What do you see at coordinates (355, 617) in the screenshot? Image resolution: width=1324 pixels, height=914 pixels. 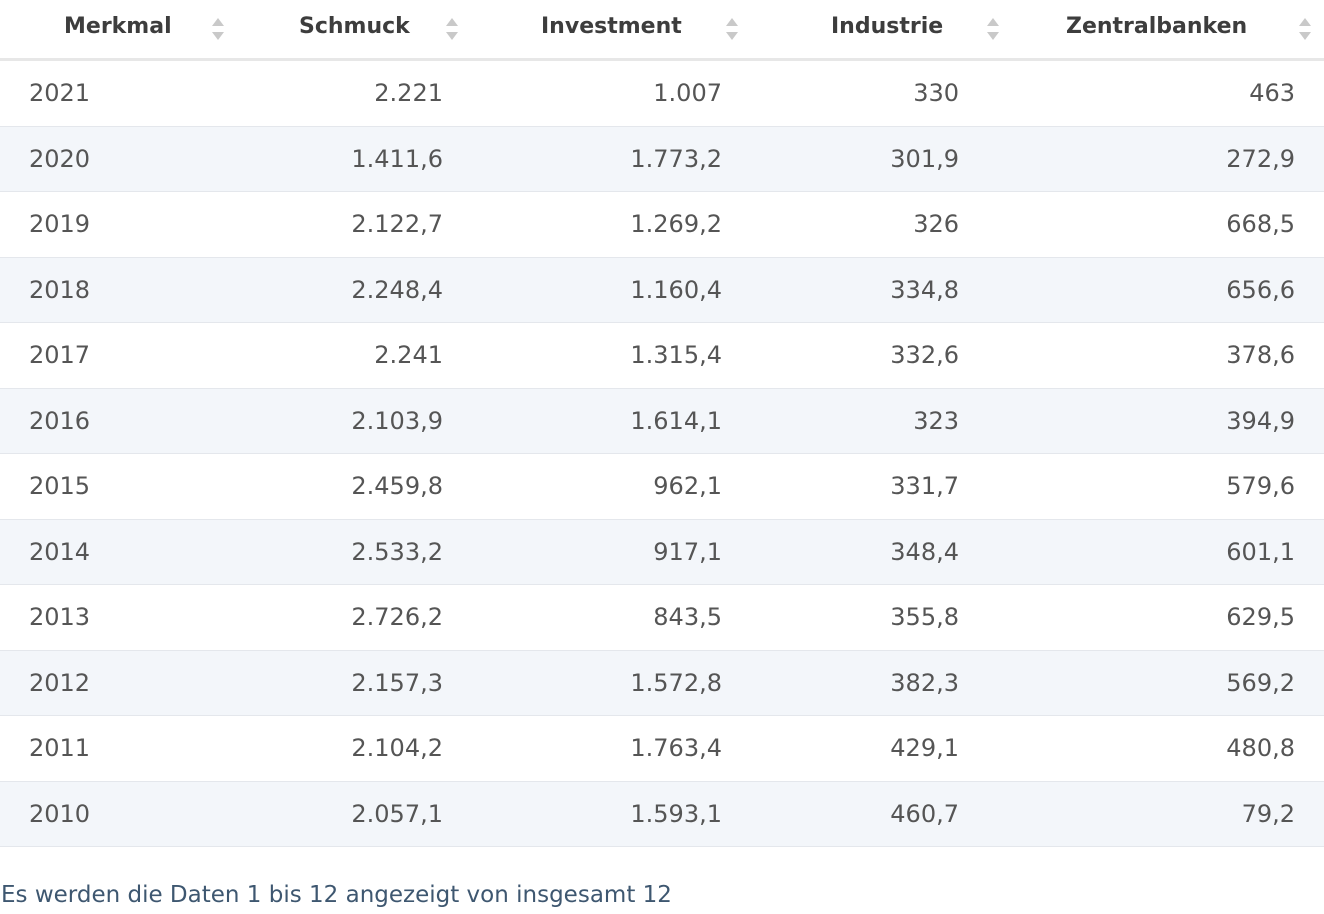 I see `table-cell: 2.726,2` at bounding box center [355, 617].